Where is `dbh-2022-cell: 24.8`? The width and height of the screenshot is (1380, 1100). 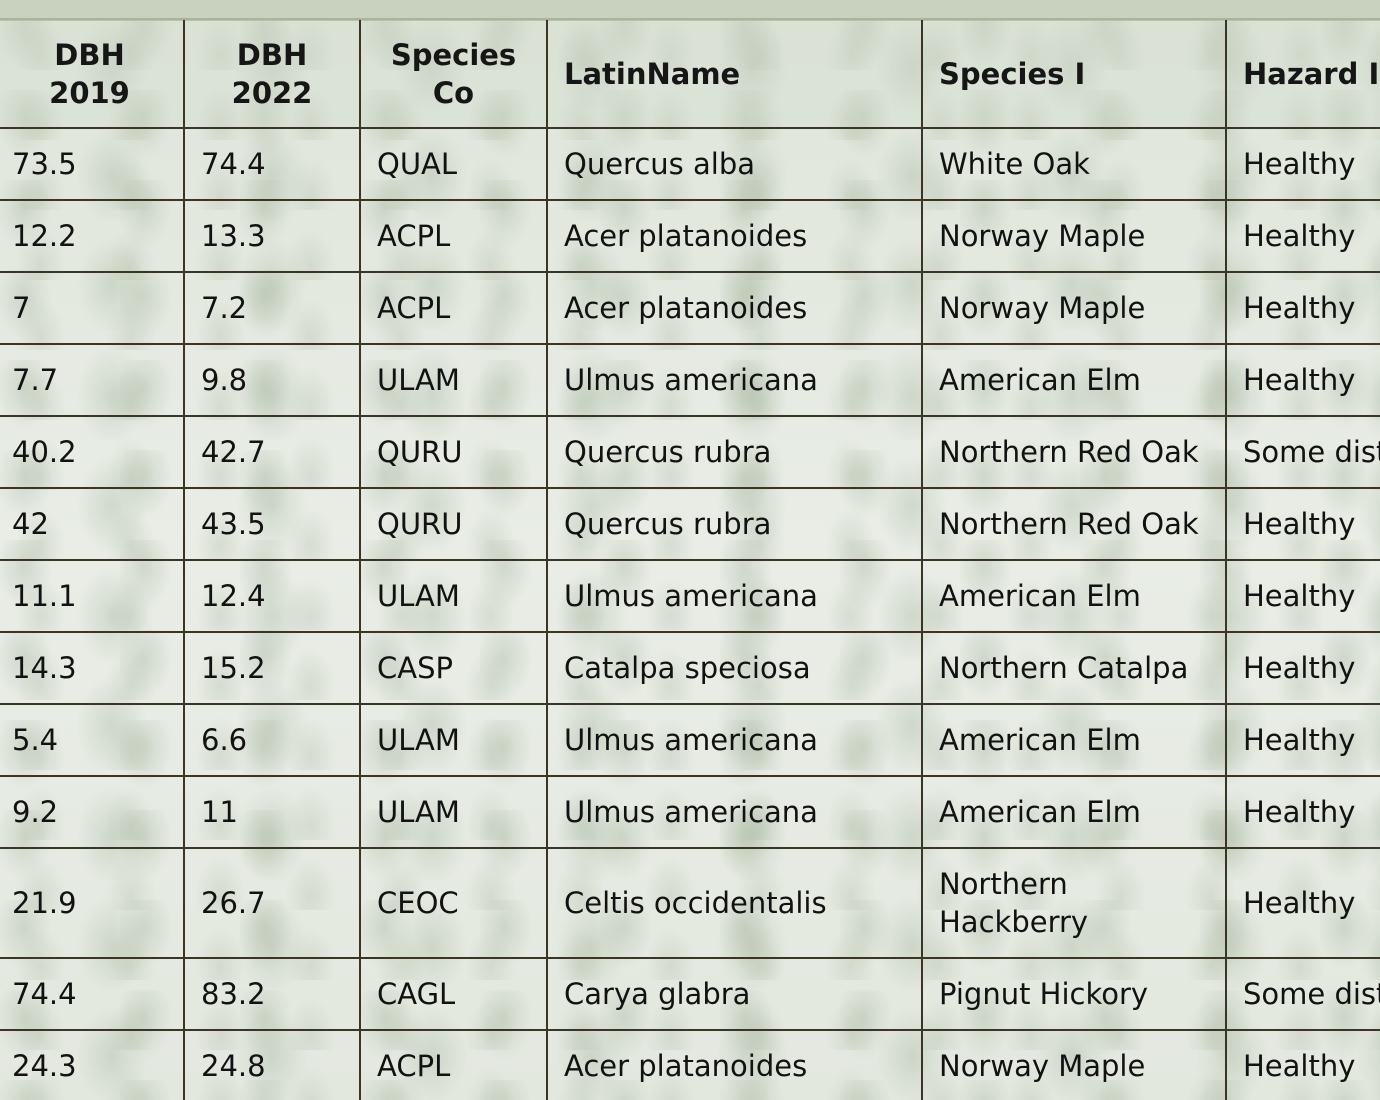 dbh-2022-cell: 24.8 is located at coordinates (271, 1065).